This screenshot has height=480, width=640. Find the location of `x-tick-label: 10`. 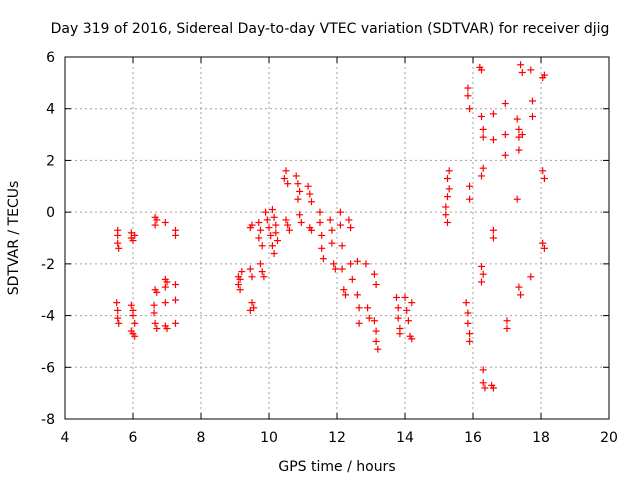

x-tick-label: 10 is located at coordinates (269, 438).